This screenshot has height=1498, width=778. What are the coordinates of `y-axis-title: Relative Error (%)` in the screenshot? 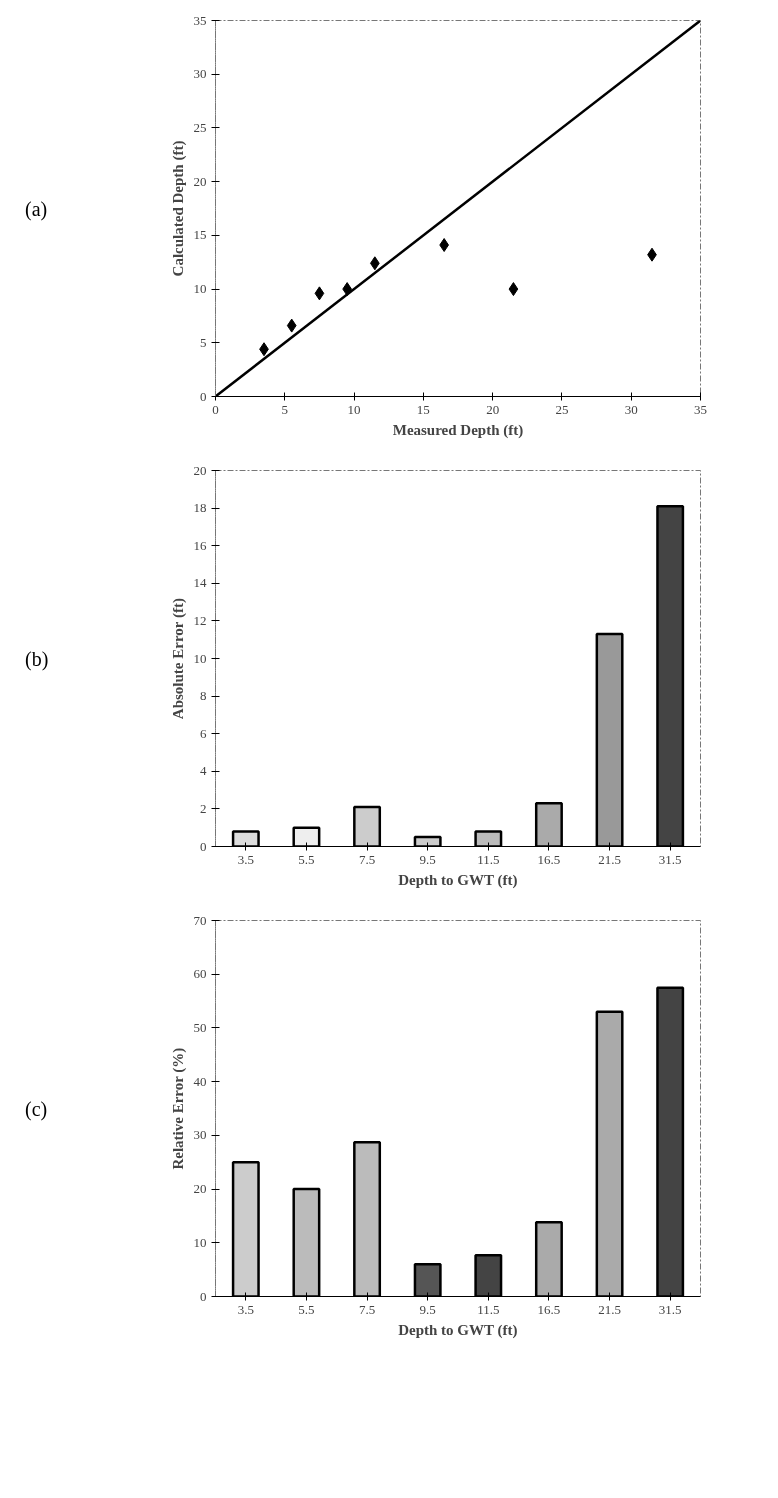 It's located at (178, 1108).